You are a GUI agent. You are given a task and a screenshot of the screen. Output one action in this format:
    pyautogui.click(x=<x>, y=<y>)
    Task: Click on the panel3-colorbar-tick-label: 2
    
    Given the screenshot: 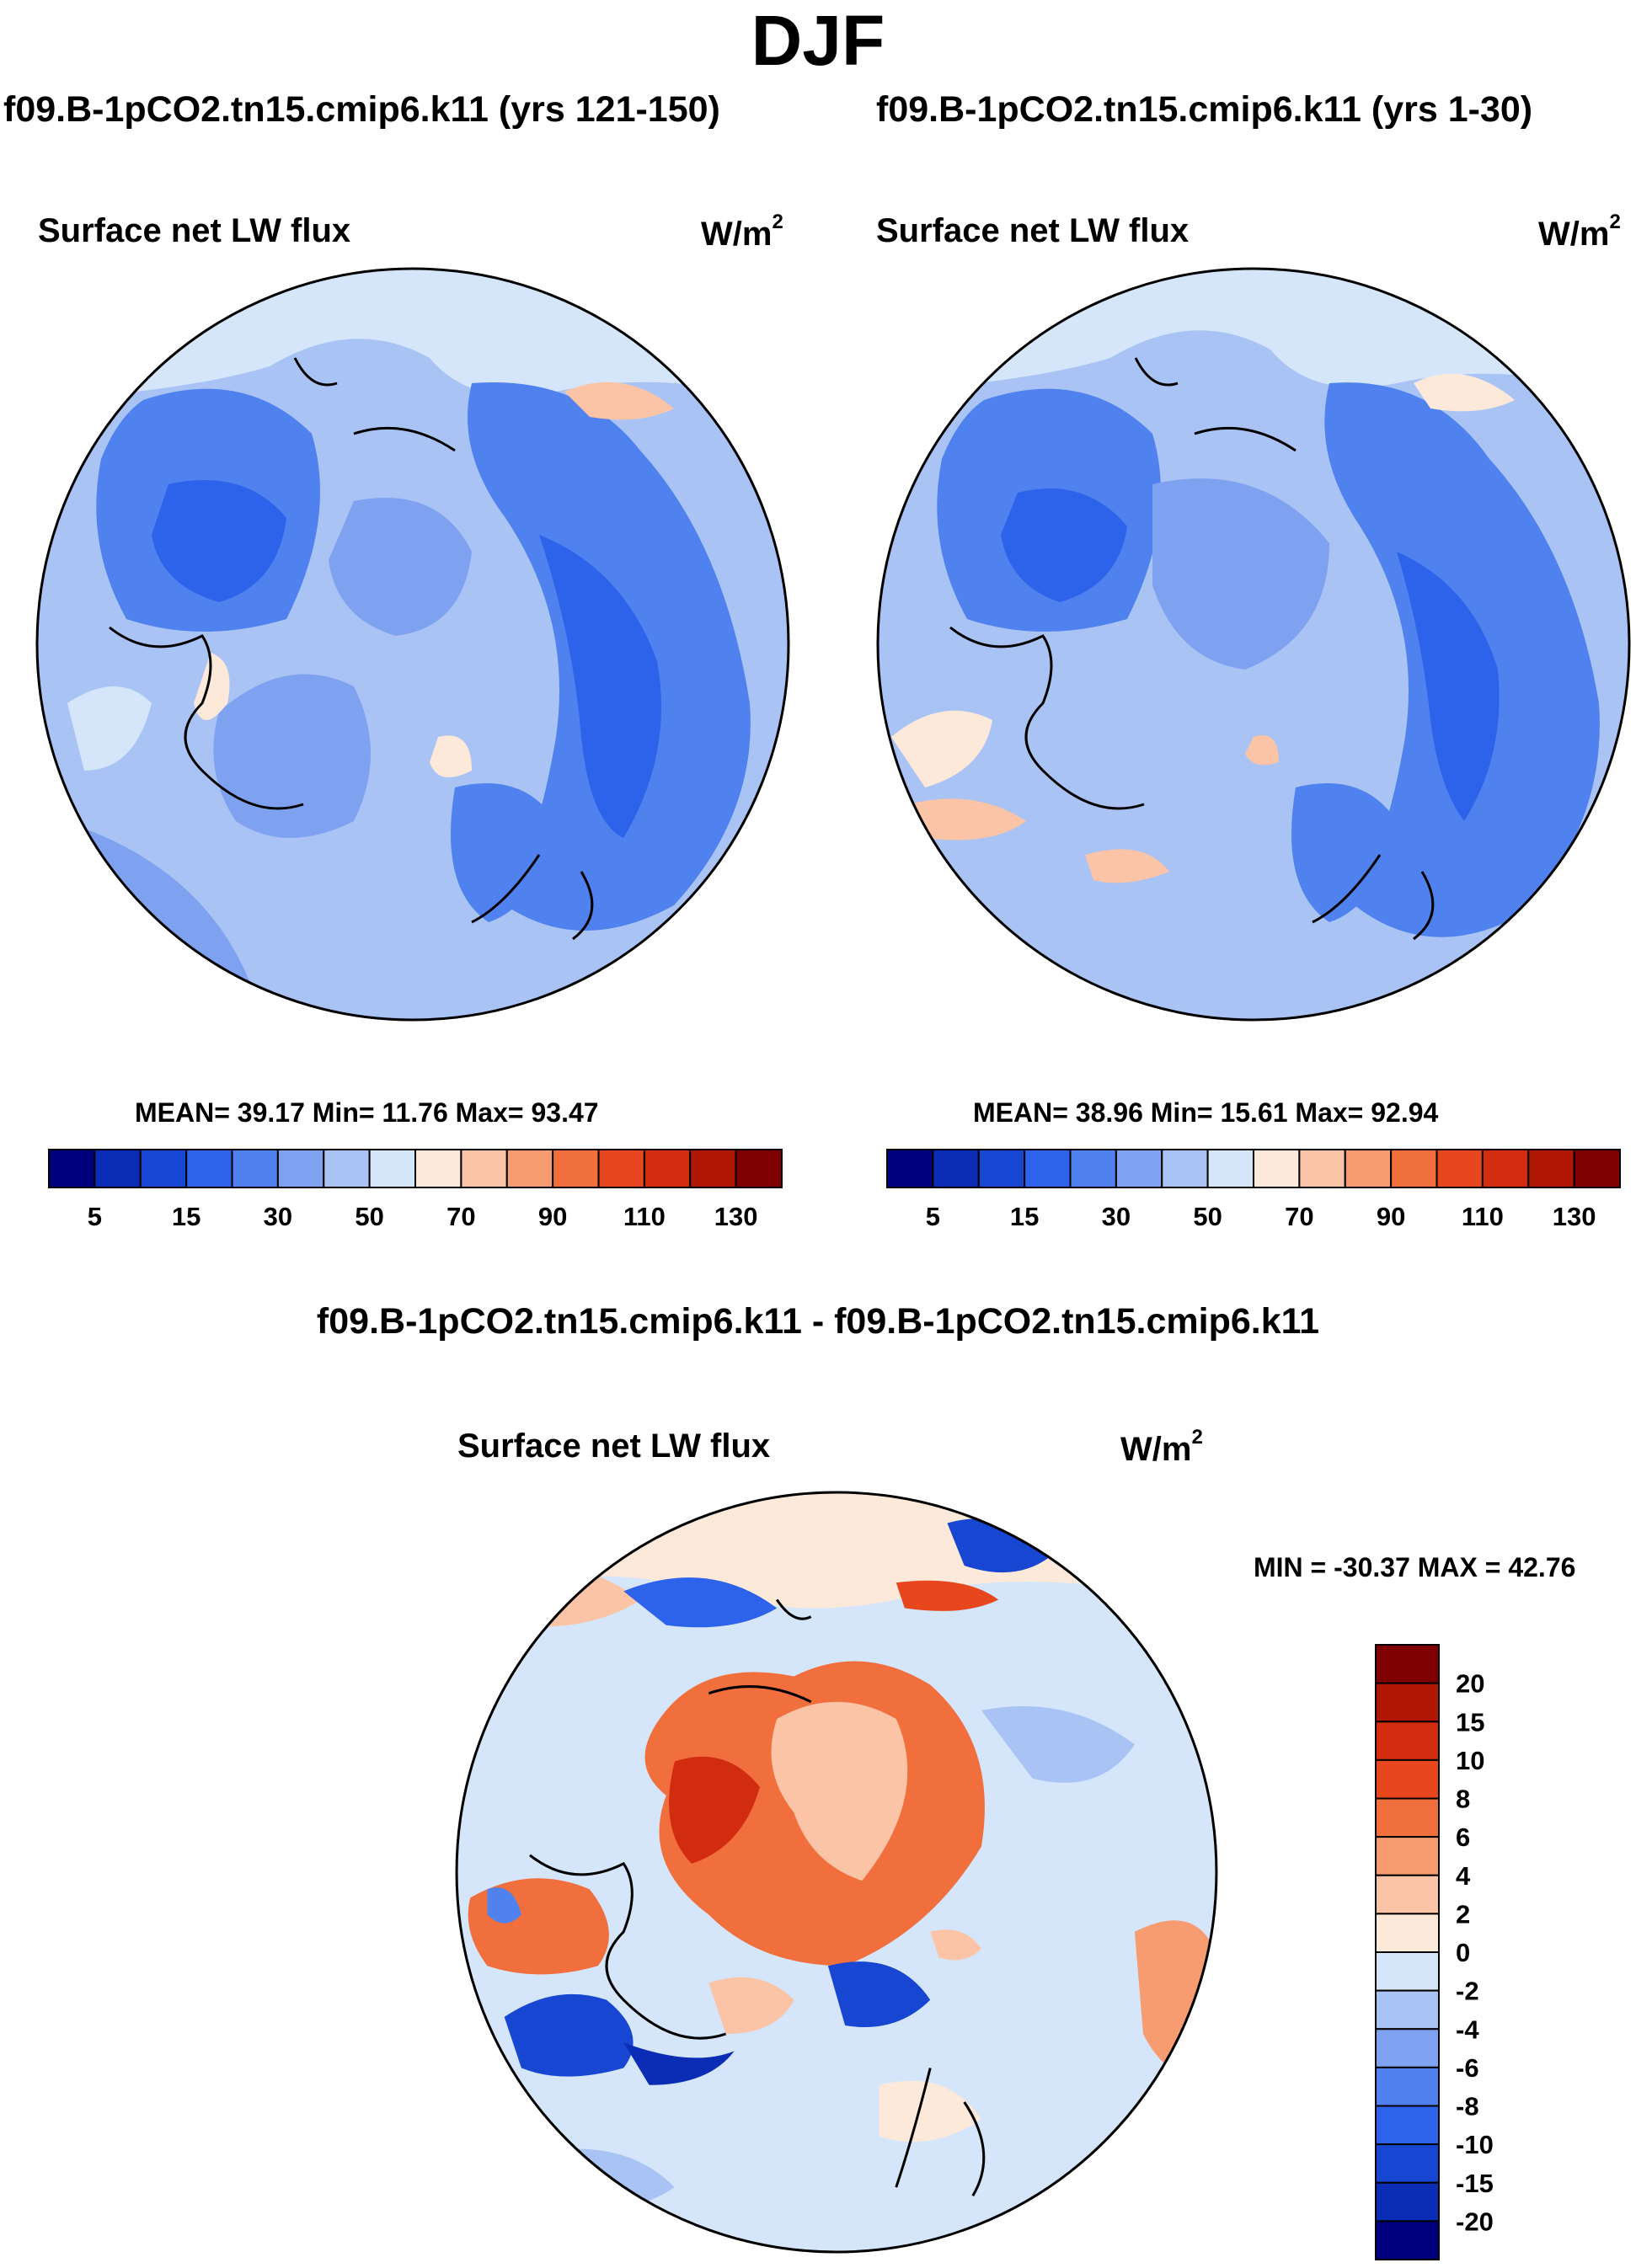 What is the action you would take?
    pyautogui.click(x=1463, y=1914)
    